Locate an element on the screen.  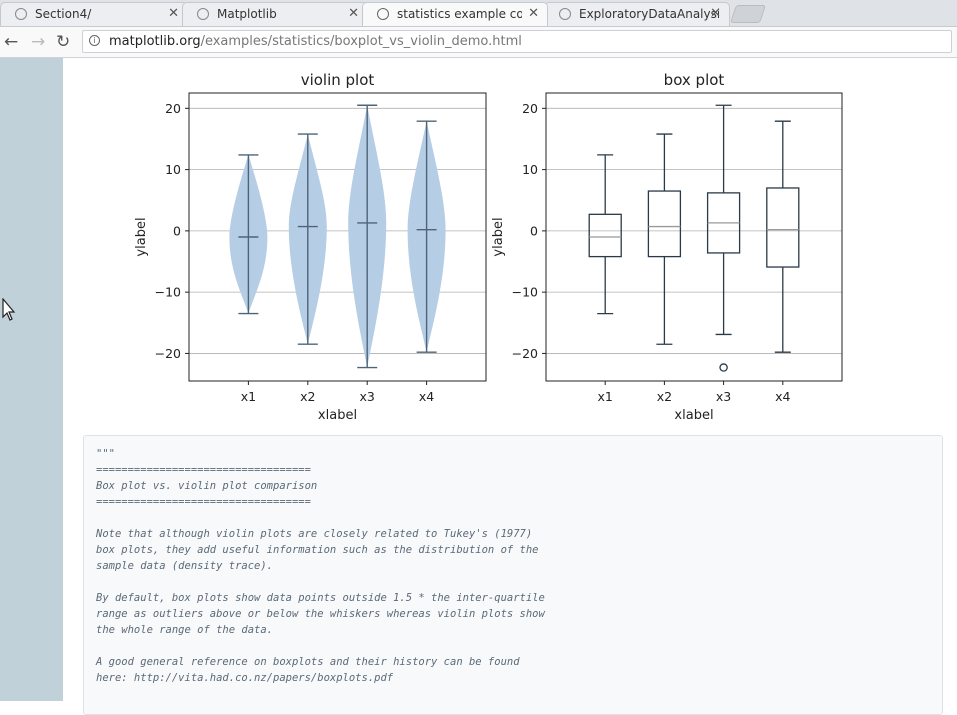
box-outlier-point is located at coordinates (723, 367).